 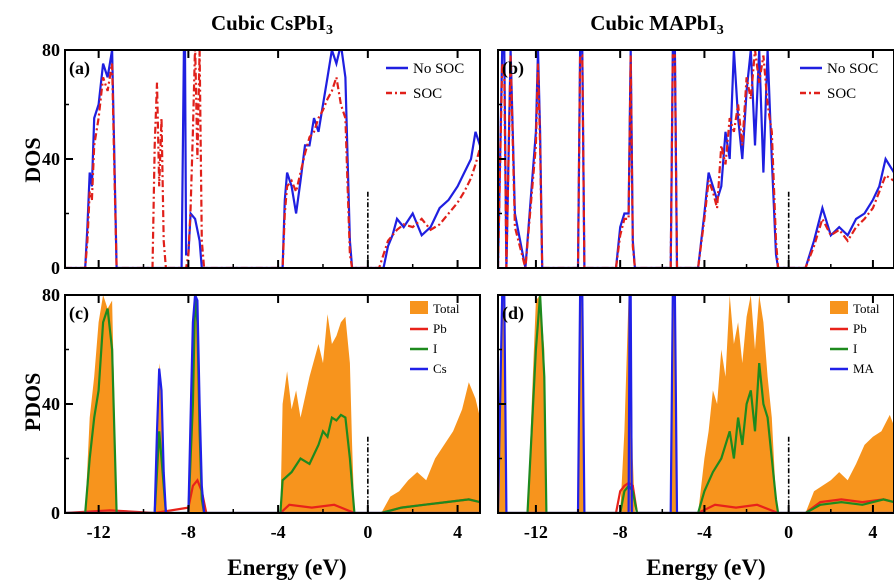 What do you see at coordinates (720, 30) in the screenshot?
I see `right-title-subscript: 3` at bounding box center [720, 30].